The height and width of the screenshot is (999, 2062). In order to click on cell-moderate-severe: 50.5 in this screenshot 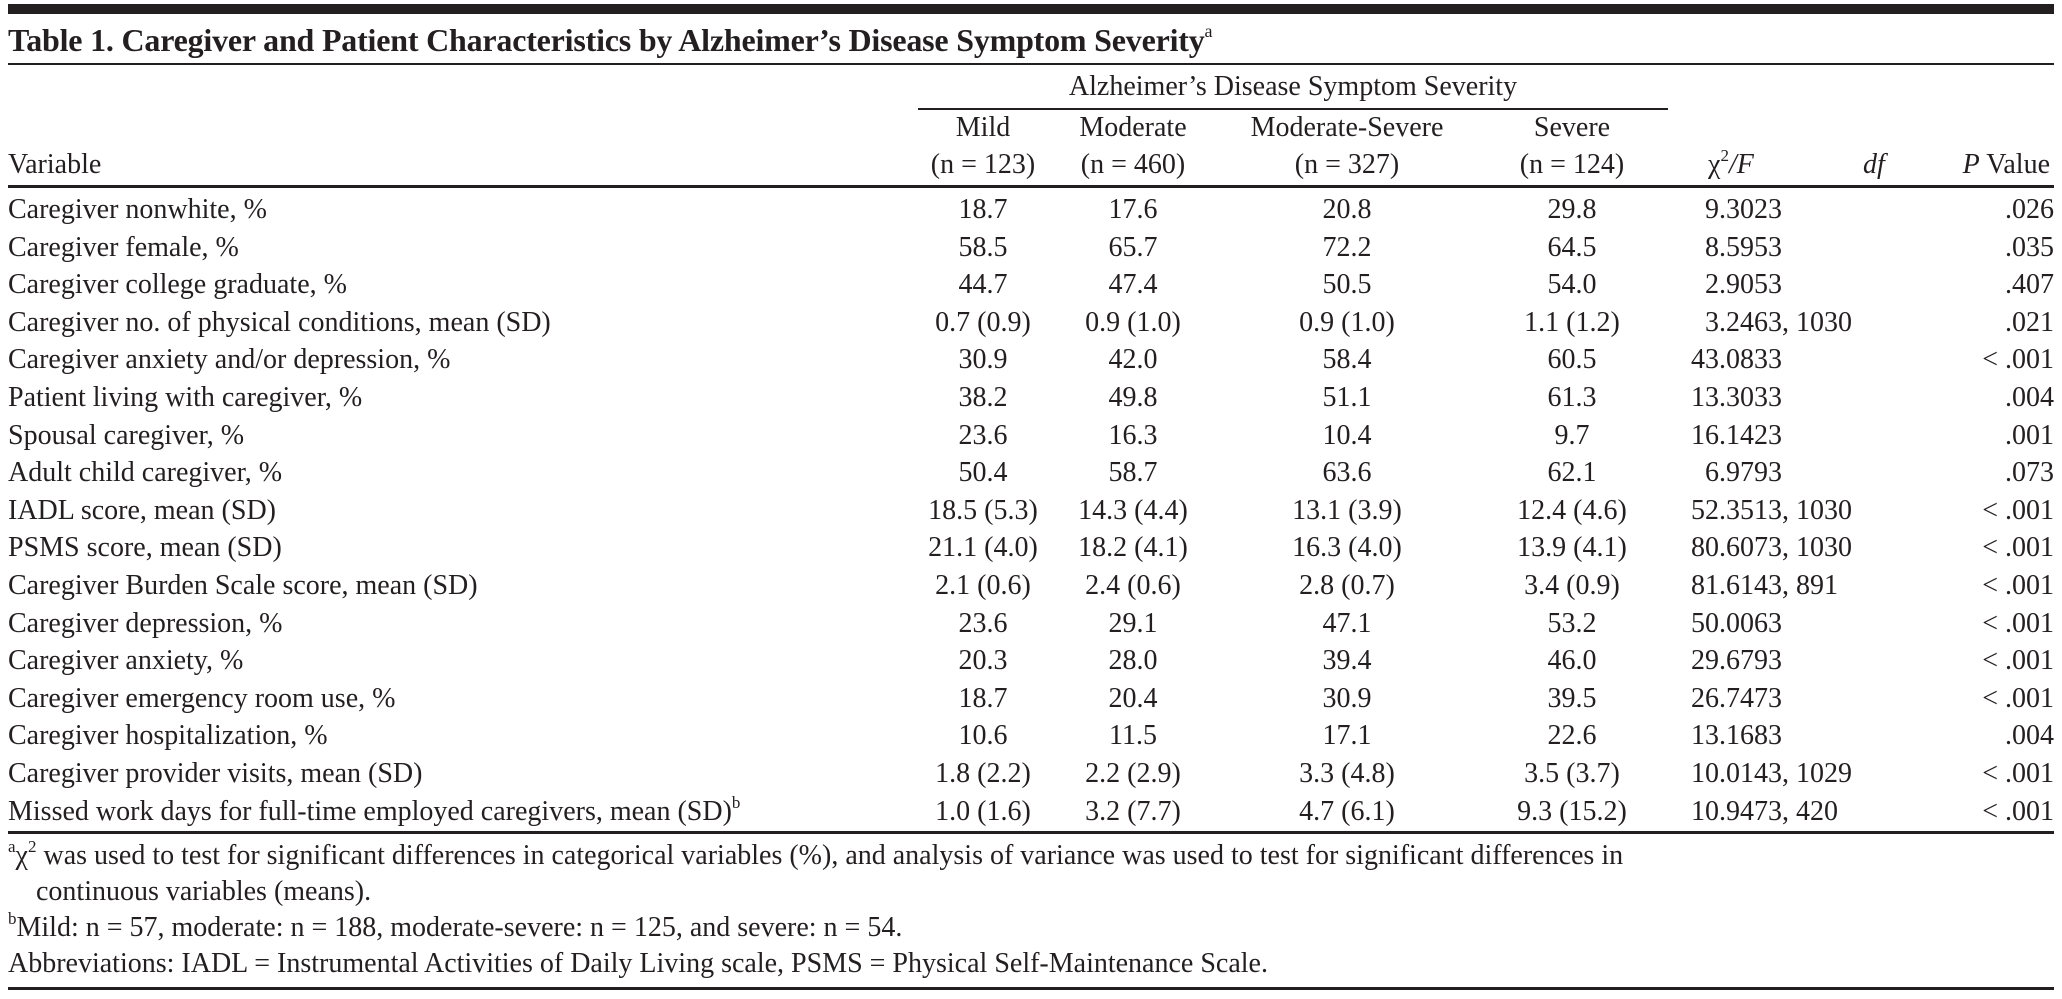, I will do `click(1347, 285)`.